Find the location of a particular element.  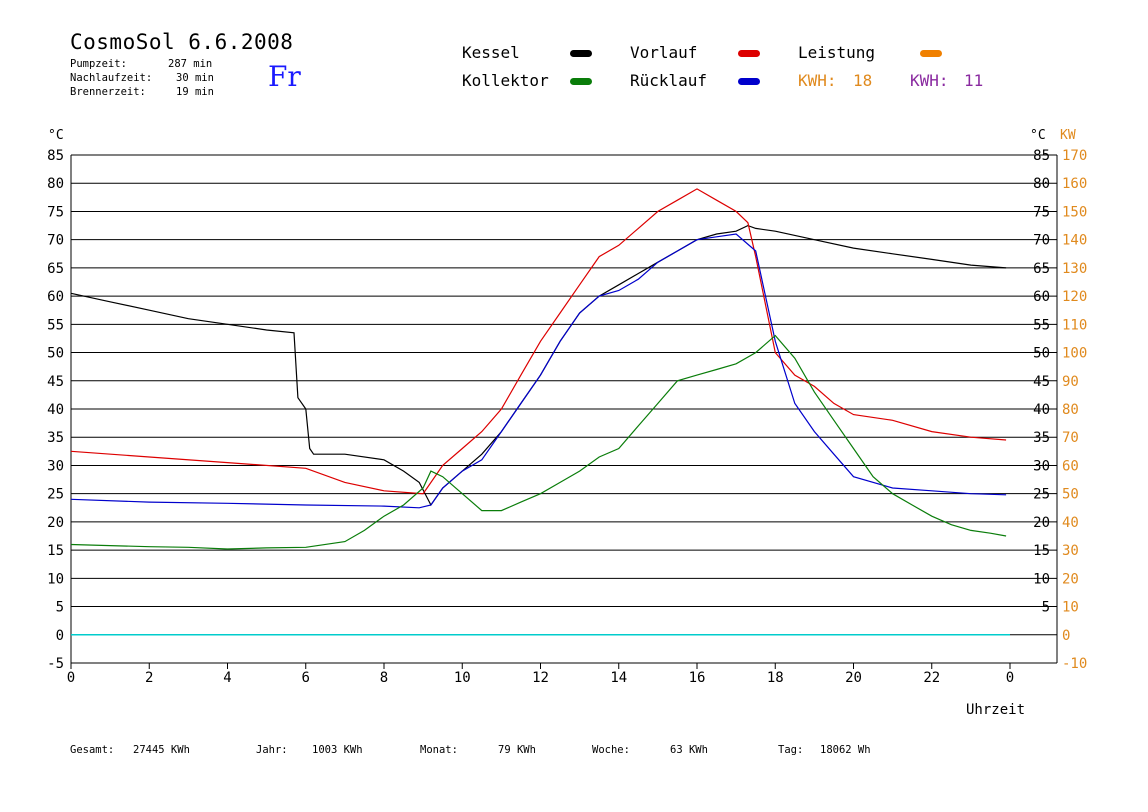

y-tick-label-left: 50 is located at coordinates (55, 354).